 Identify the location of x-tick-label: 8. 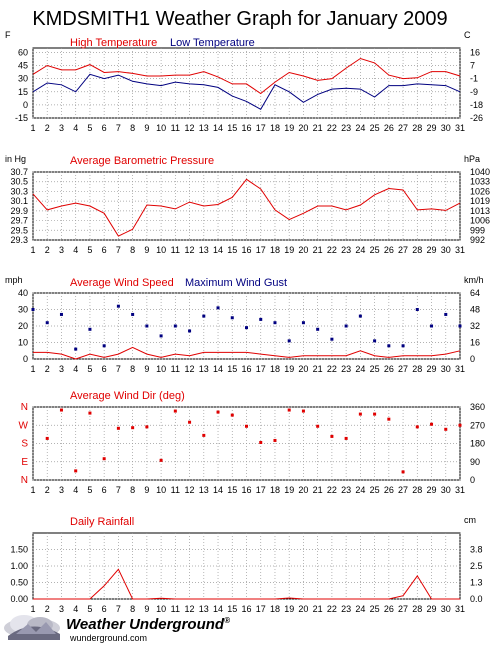
(132, 490).